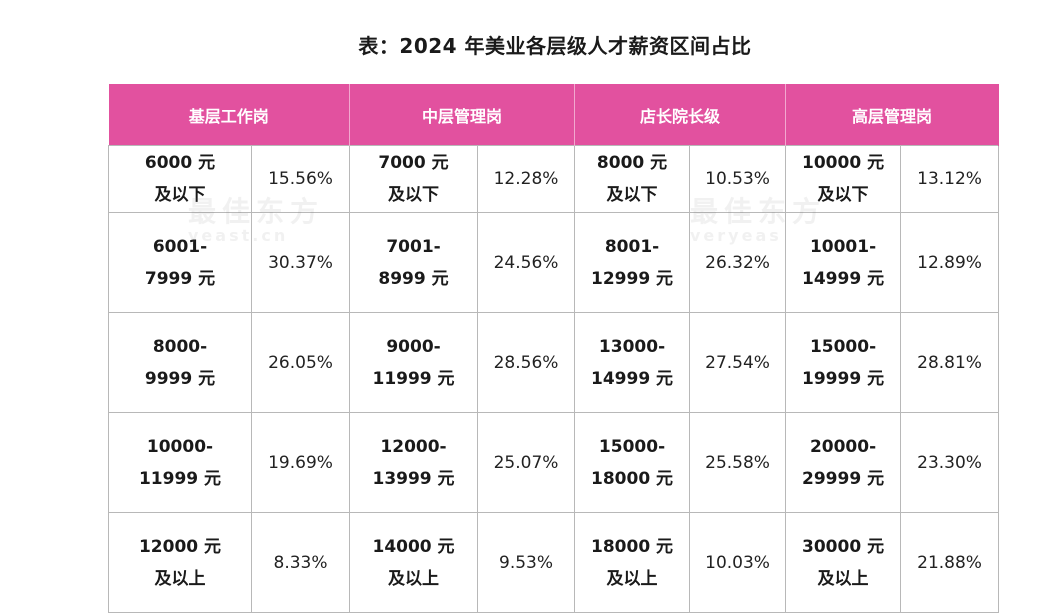 The width and height of the screenshot is (1063, 613). What do you see at coordinates (950, 462) in the screenshot?
I see `percentage-cell: 23.30%` at bounding box center [950, 462].